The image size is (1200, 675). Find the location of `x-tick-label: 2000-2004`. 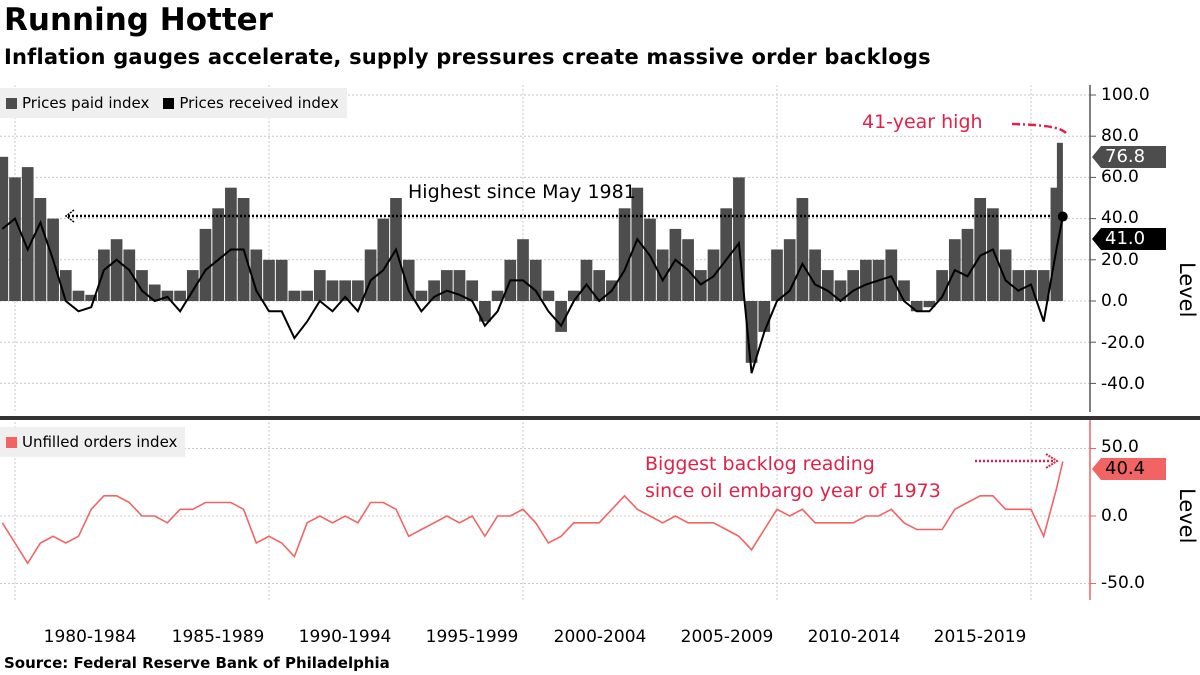

x-tick-label: 2000-2004 is located at coordinates (600, 637).